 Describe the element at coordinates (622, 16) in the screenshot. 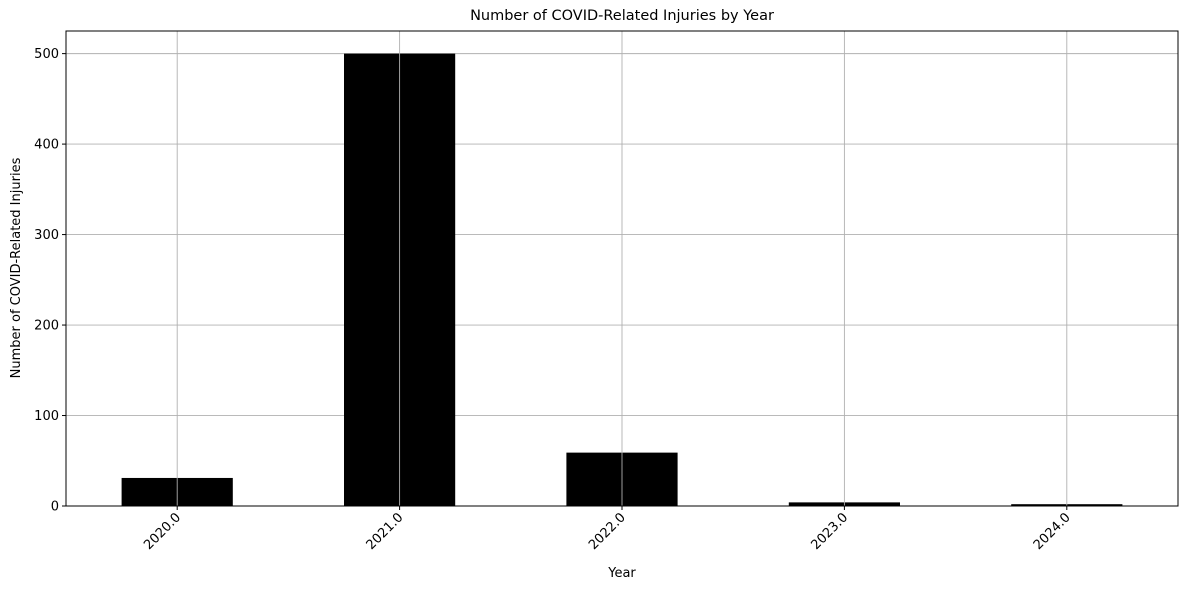

I see `chart-title: Number of COVID-Related Injuries by Year` at that location.